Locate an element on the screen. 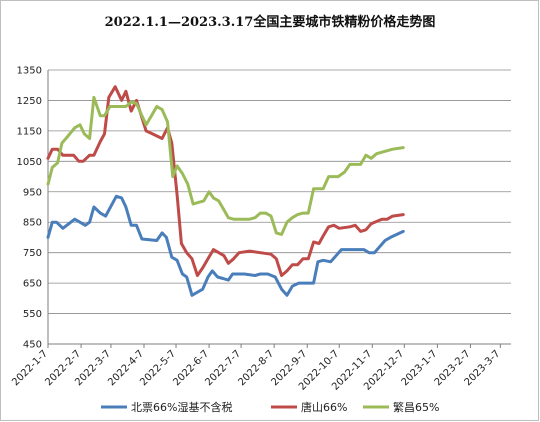  y-tick-label: 850 is located at coordinates (32, 223).